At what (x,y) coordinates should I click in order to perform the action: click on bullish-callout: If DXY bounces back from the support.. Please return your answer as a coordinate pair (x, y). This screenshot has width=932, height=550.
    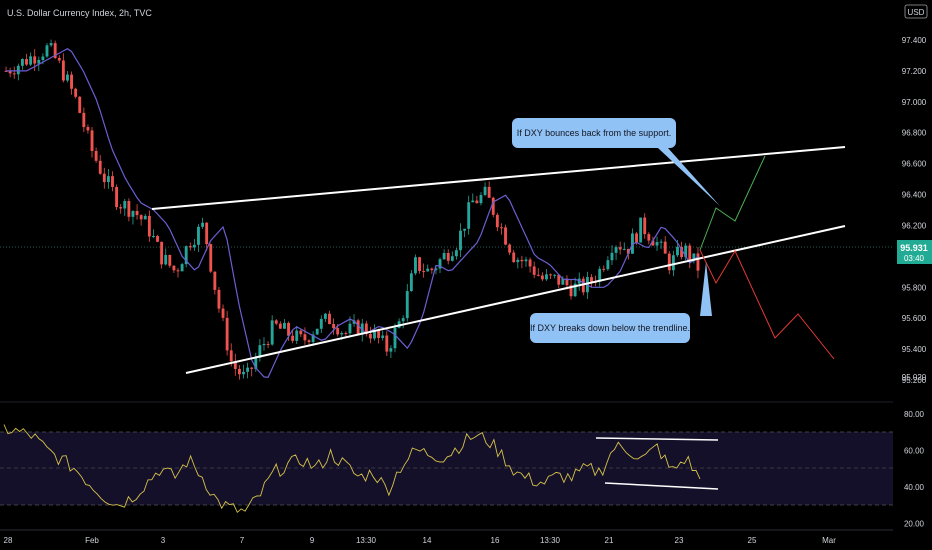
    Looking at the image, I should click on (616, 162).